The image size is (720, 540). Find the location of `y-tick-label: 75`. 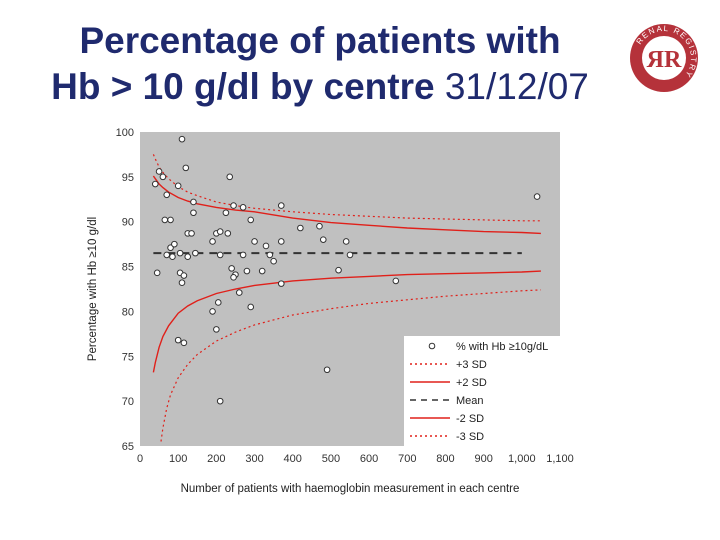

y-tick-label: 75 is located at coordinates (128, 357).